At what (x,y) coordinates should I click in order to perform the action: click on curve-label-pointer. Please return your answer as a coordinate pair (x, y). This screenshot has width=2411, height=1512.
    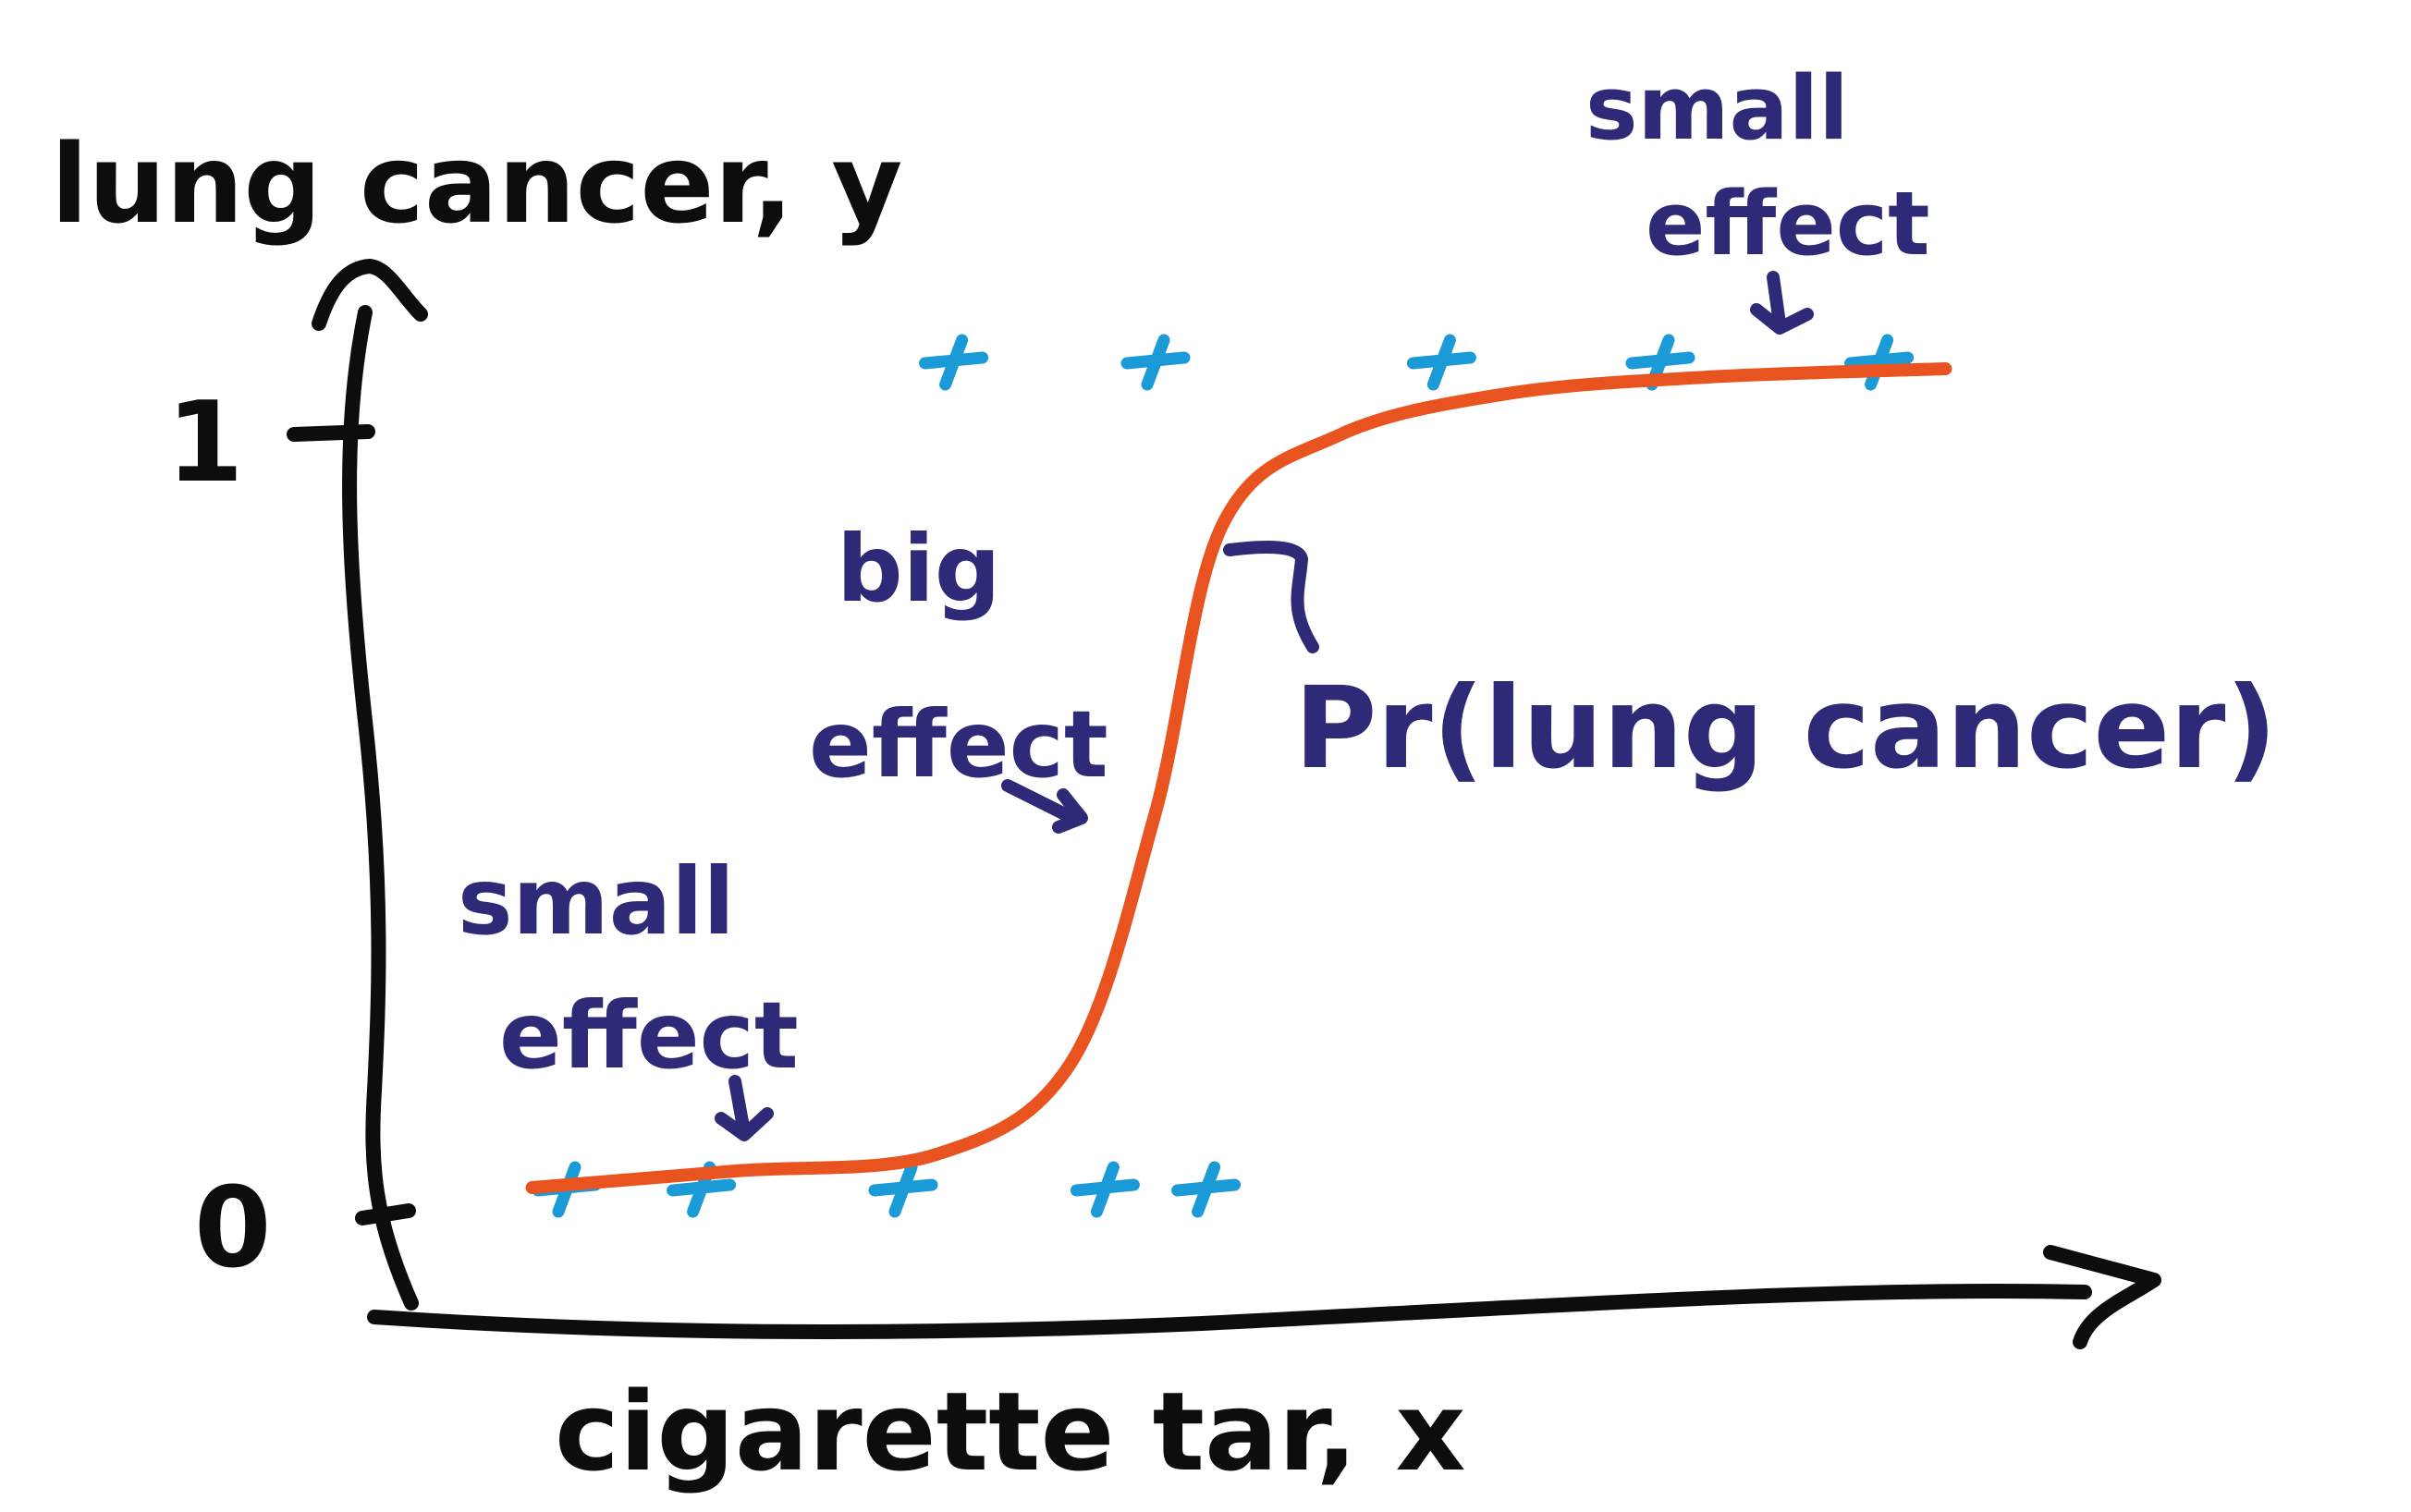
    Looking at the image, I should click on (1271, 597).